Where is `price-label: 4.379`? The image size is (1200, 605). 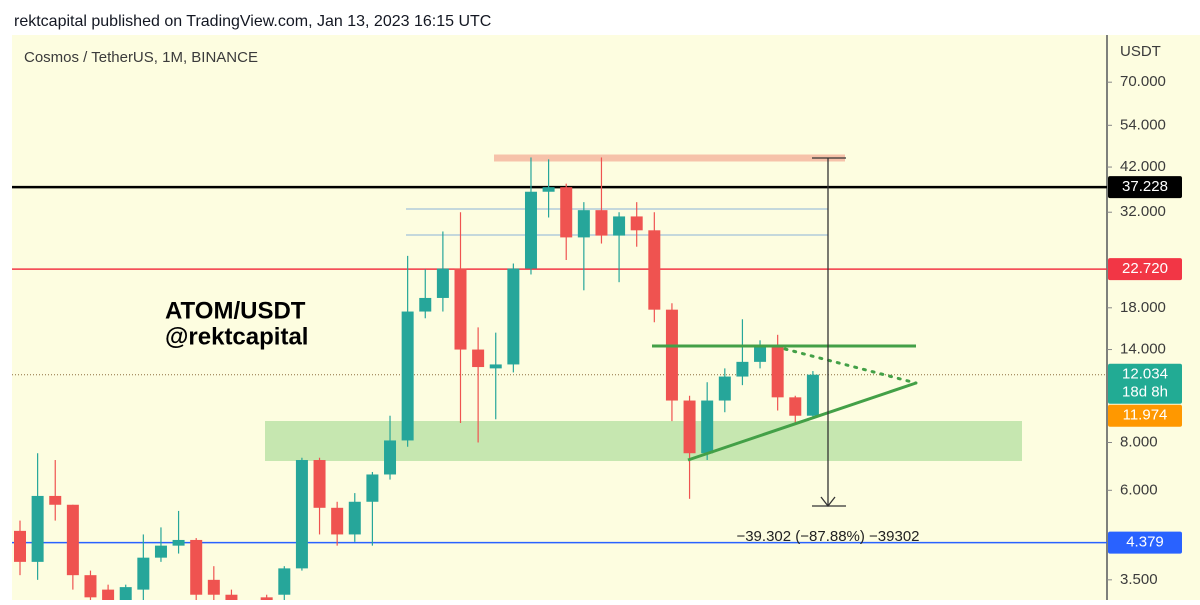 price-label: 4.379 is located at coordinates (1145, 542).